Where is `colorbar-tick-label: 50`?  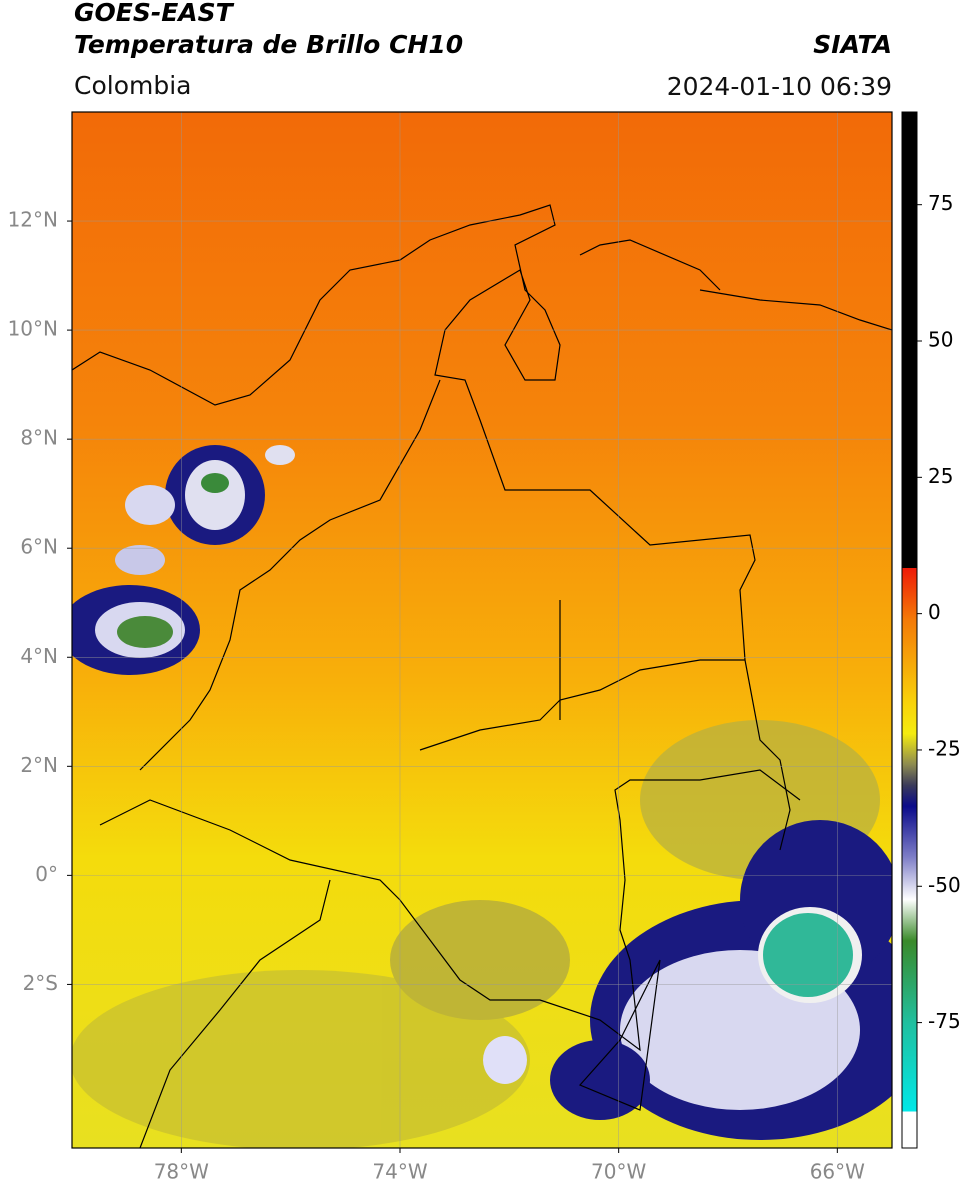
colorbar-tick-label: 50 is located at coordinates (940, 340).